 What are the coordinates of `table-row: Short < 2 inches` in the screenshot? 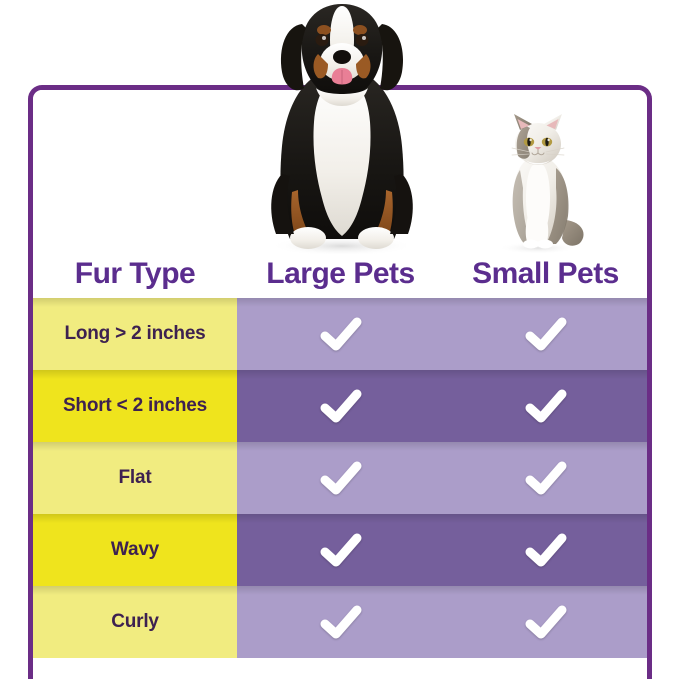 It's located at (340, 406).